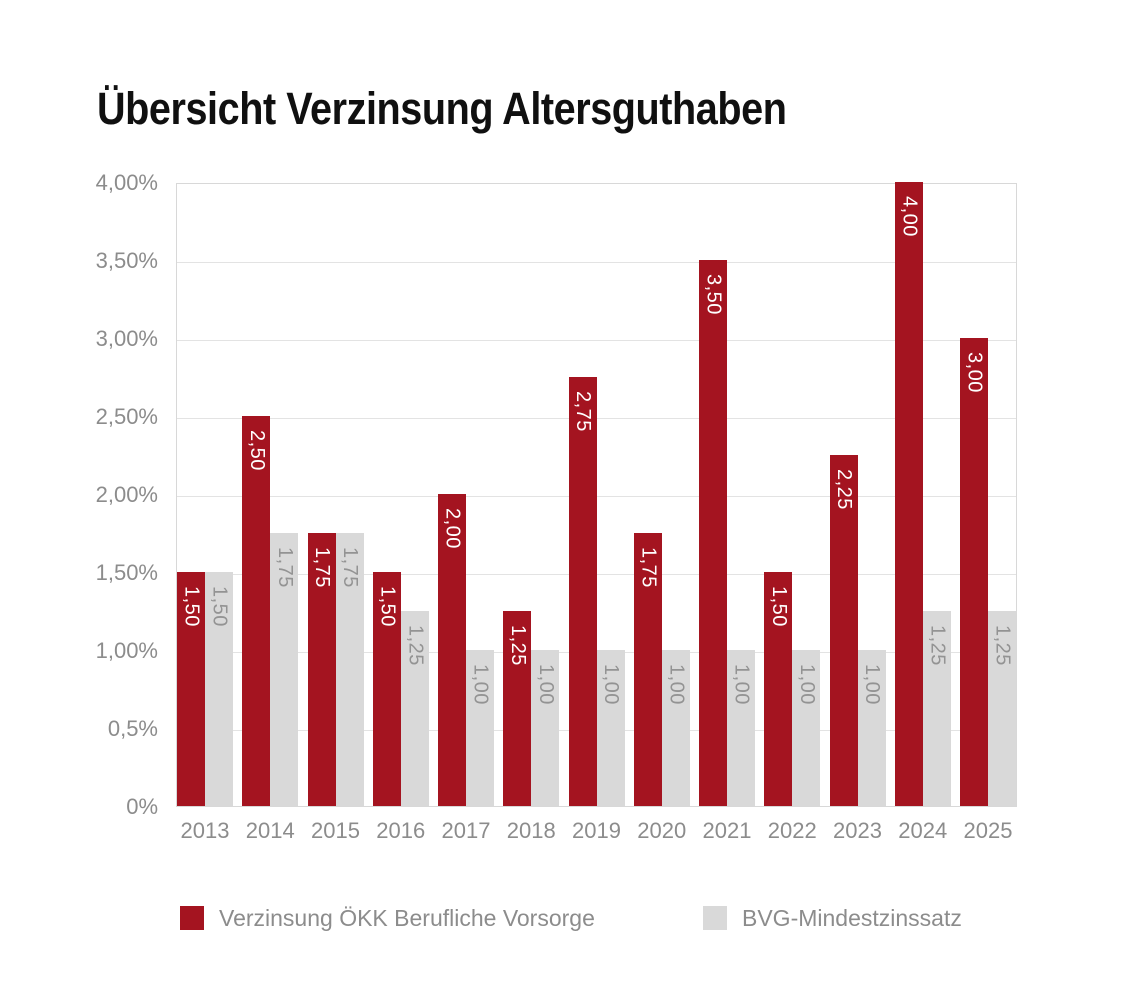 The width and height of the screenshot is (1137, 1001). Describe the element at coordinates (662, 830) in the screenshot. I see `x-axis-label-2020: 2020` at that location.